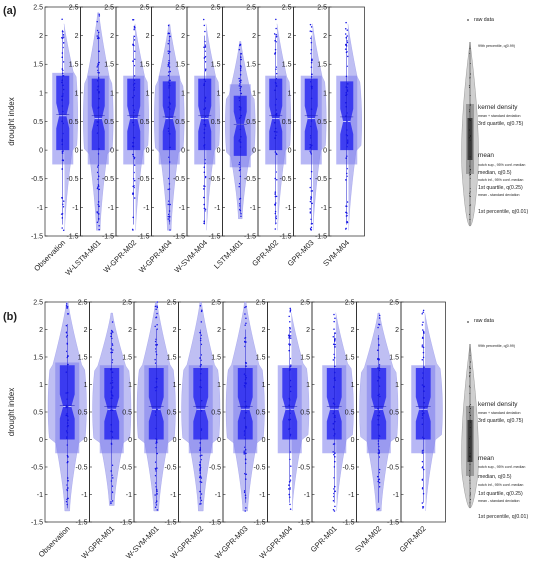  I want to click on y-tick-label: 0.5, so click(251, 122).